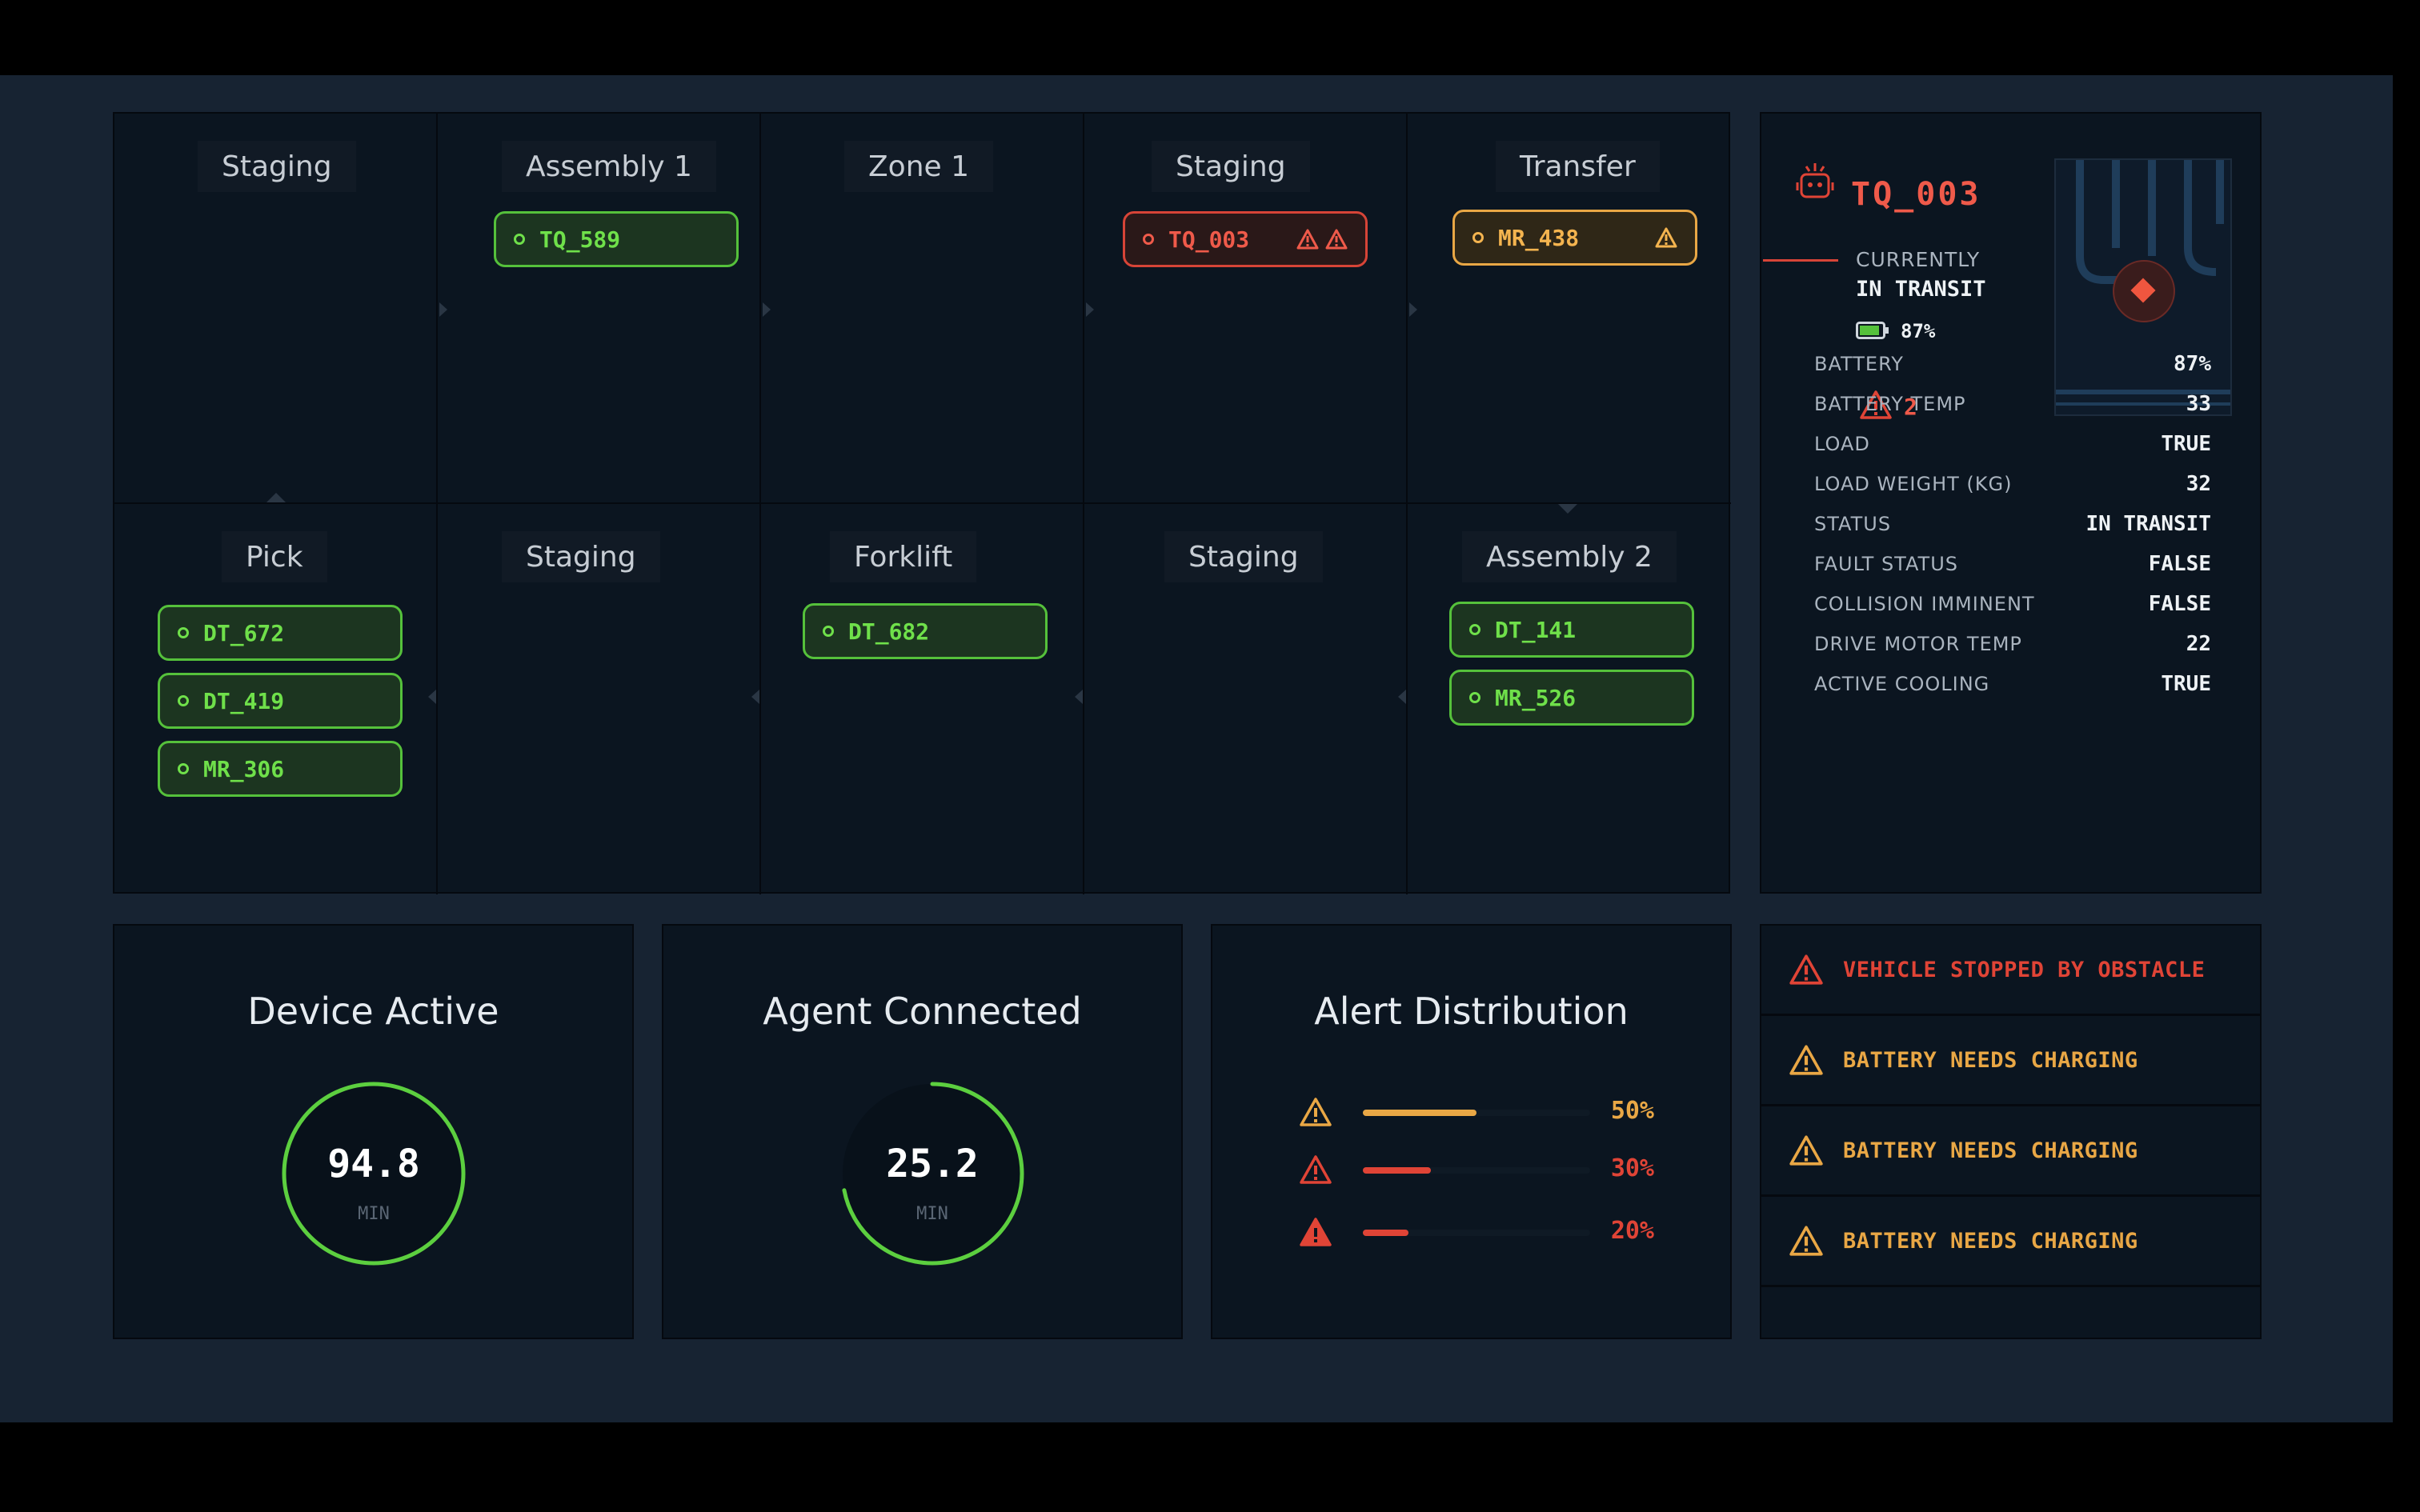  What do you see at coordinates (1209, 239) in the screenshot?
I see `robot-id: TQ_003` at bounding box center [1209, 239].